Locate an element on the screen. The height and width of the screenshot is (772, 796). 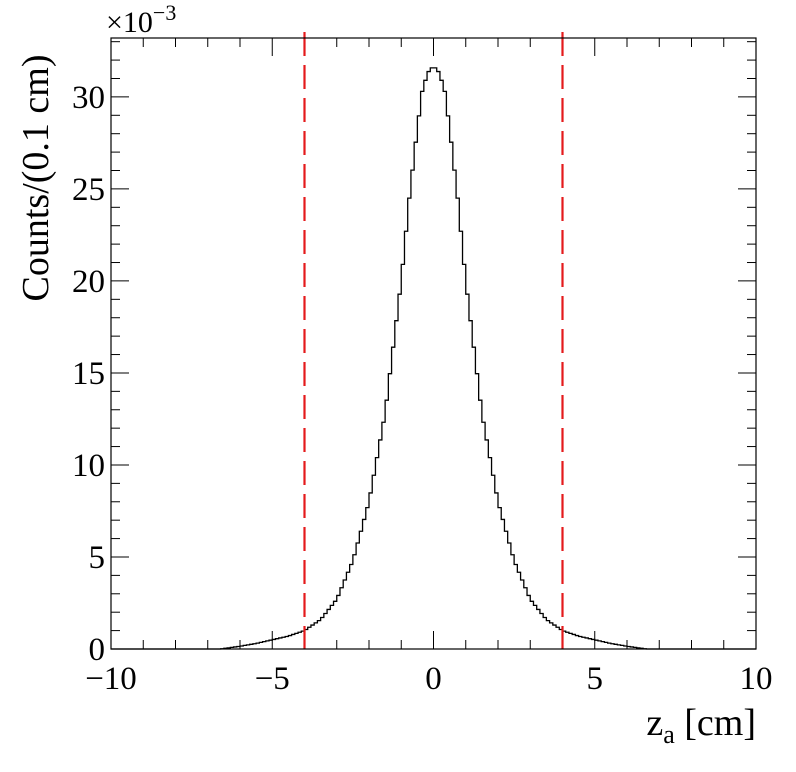
y-tick-label: 25 is located at coordinates (88, 190).